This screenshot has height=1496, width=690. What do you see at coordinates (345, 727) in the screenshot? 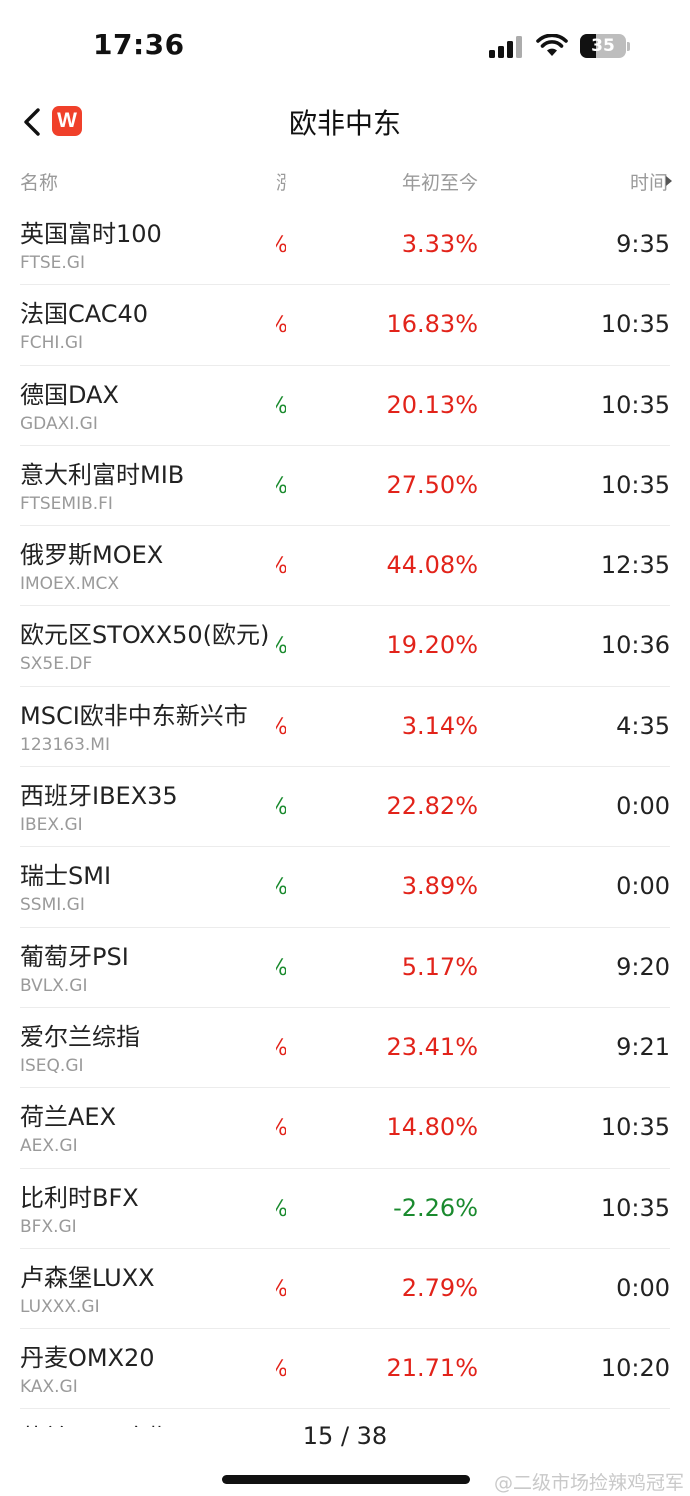
I see `table-row: MSCI欧非中东新兴市 123163.MI% 3.14% 4:35` at bounding box center [345, 727].